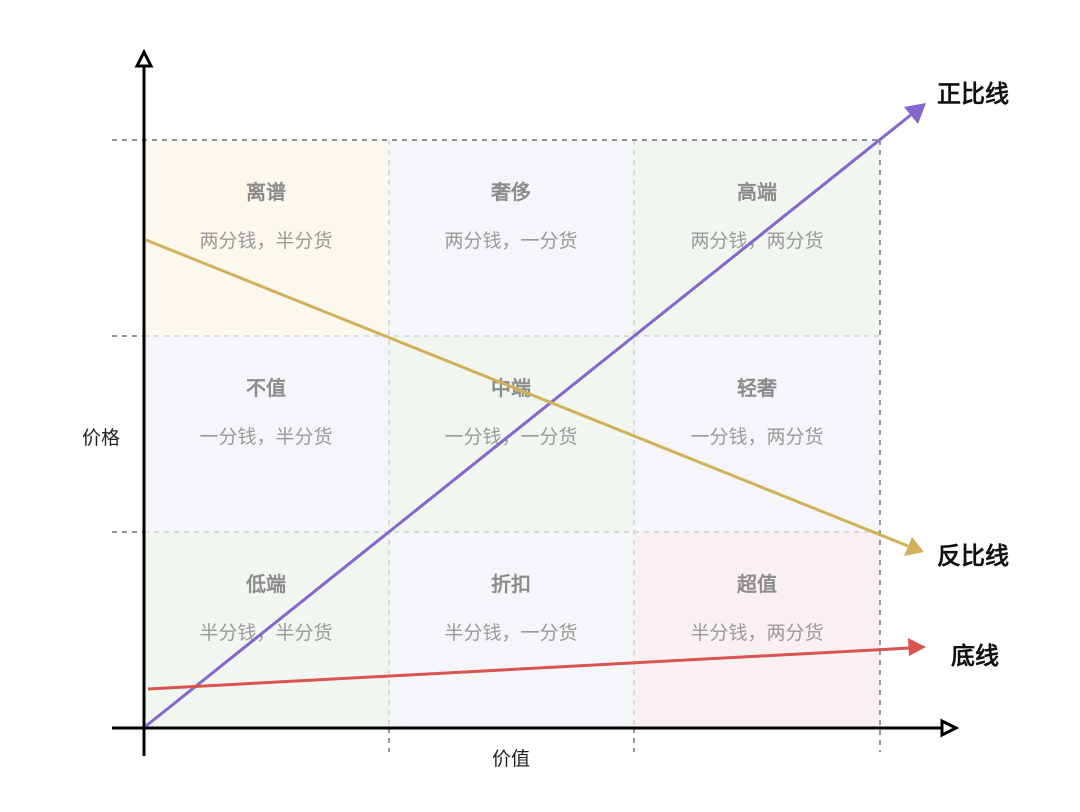 The width and height of the screenshot is (1080, 812). I want to click on cell-2-subtitle: 两分钱，两分货, so click(756, 241).